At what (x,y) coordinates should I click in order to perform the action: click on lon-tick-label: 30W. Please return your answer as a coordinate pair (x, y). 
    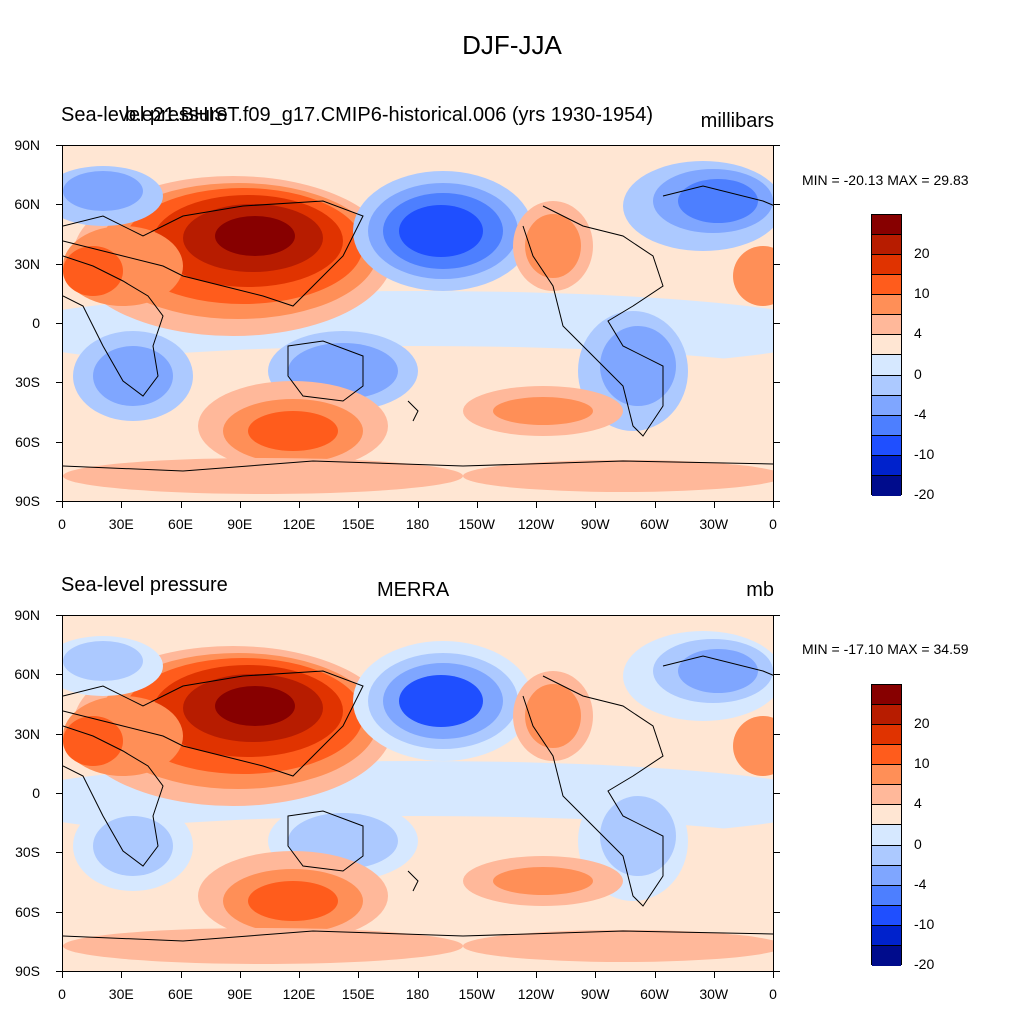
    Looking at the image, I should click on (714, 524).